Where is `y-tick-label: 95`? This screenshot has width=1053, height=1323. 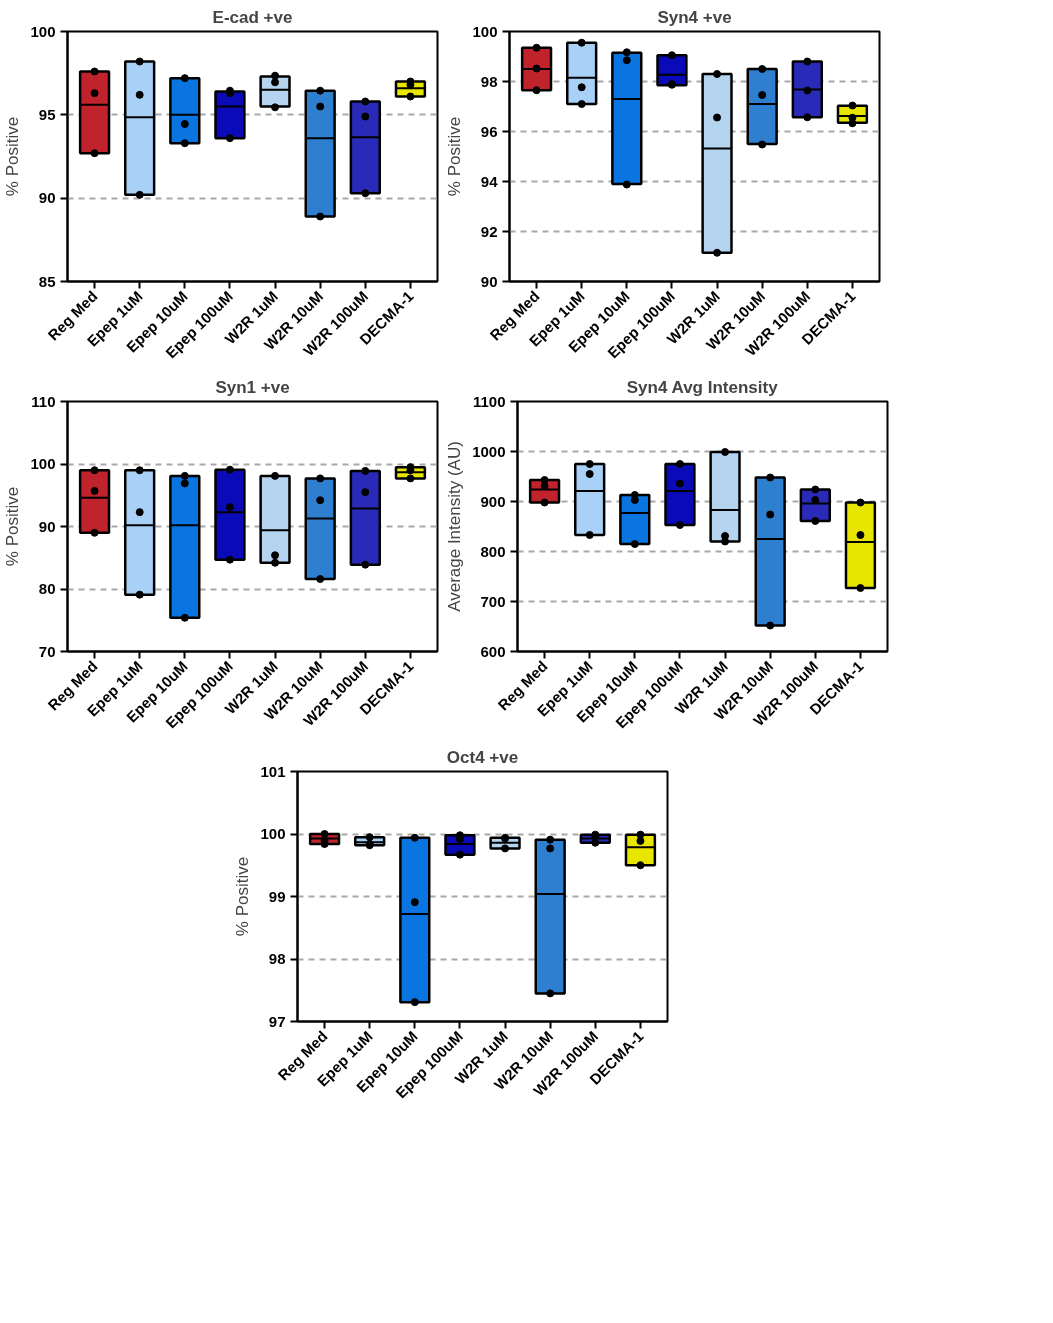
y-tick-label: 95 is located at coordinates (47, 114).